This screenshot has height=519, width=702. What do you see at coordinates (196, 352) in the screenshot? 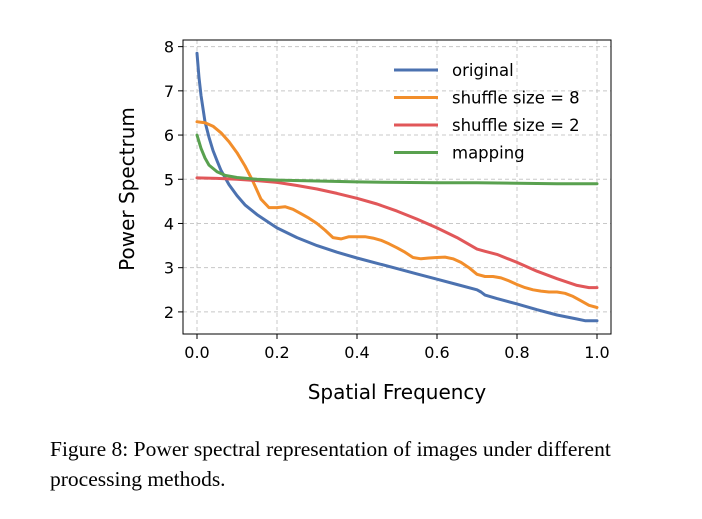
I see `x-tick-label: 0.0` at bounding box center [196, 352].